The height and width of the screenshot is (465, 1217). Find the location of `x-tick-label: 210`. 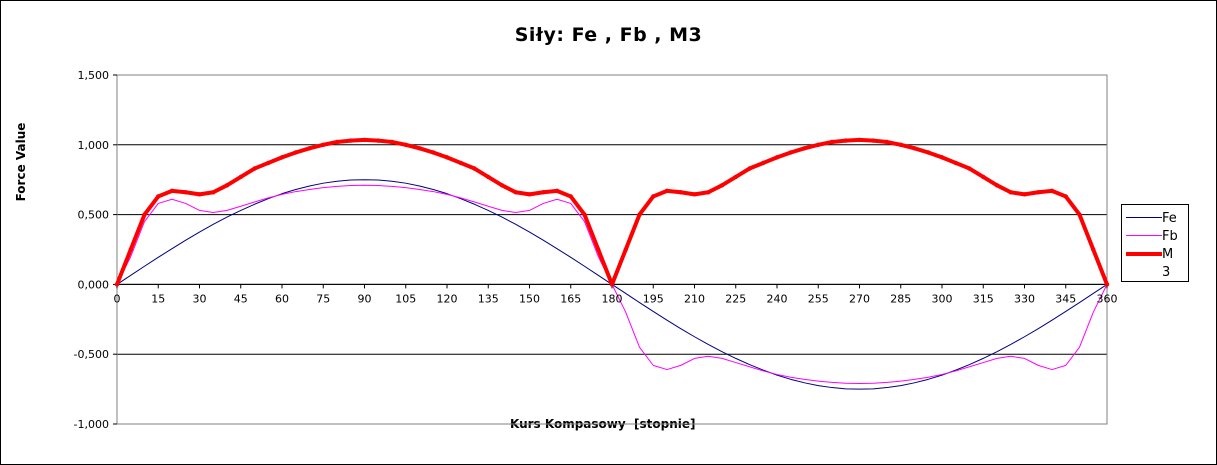

x-tick-label: 210 is located at coordinates (694, 298).